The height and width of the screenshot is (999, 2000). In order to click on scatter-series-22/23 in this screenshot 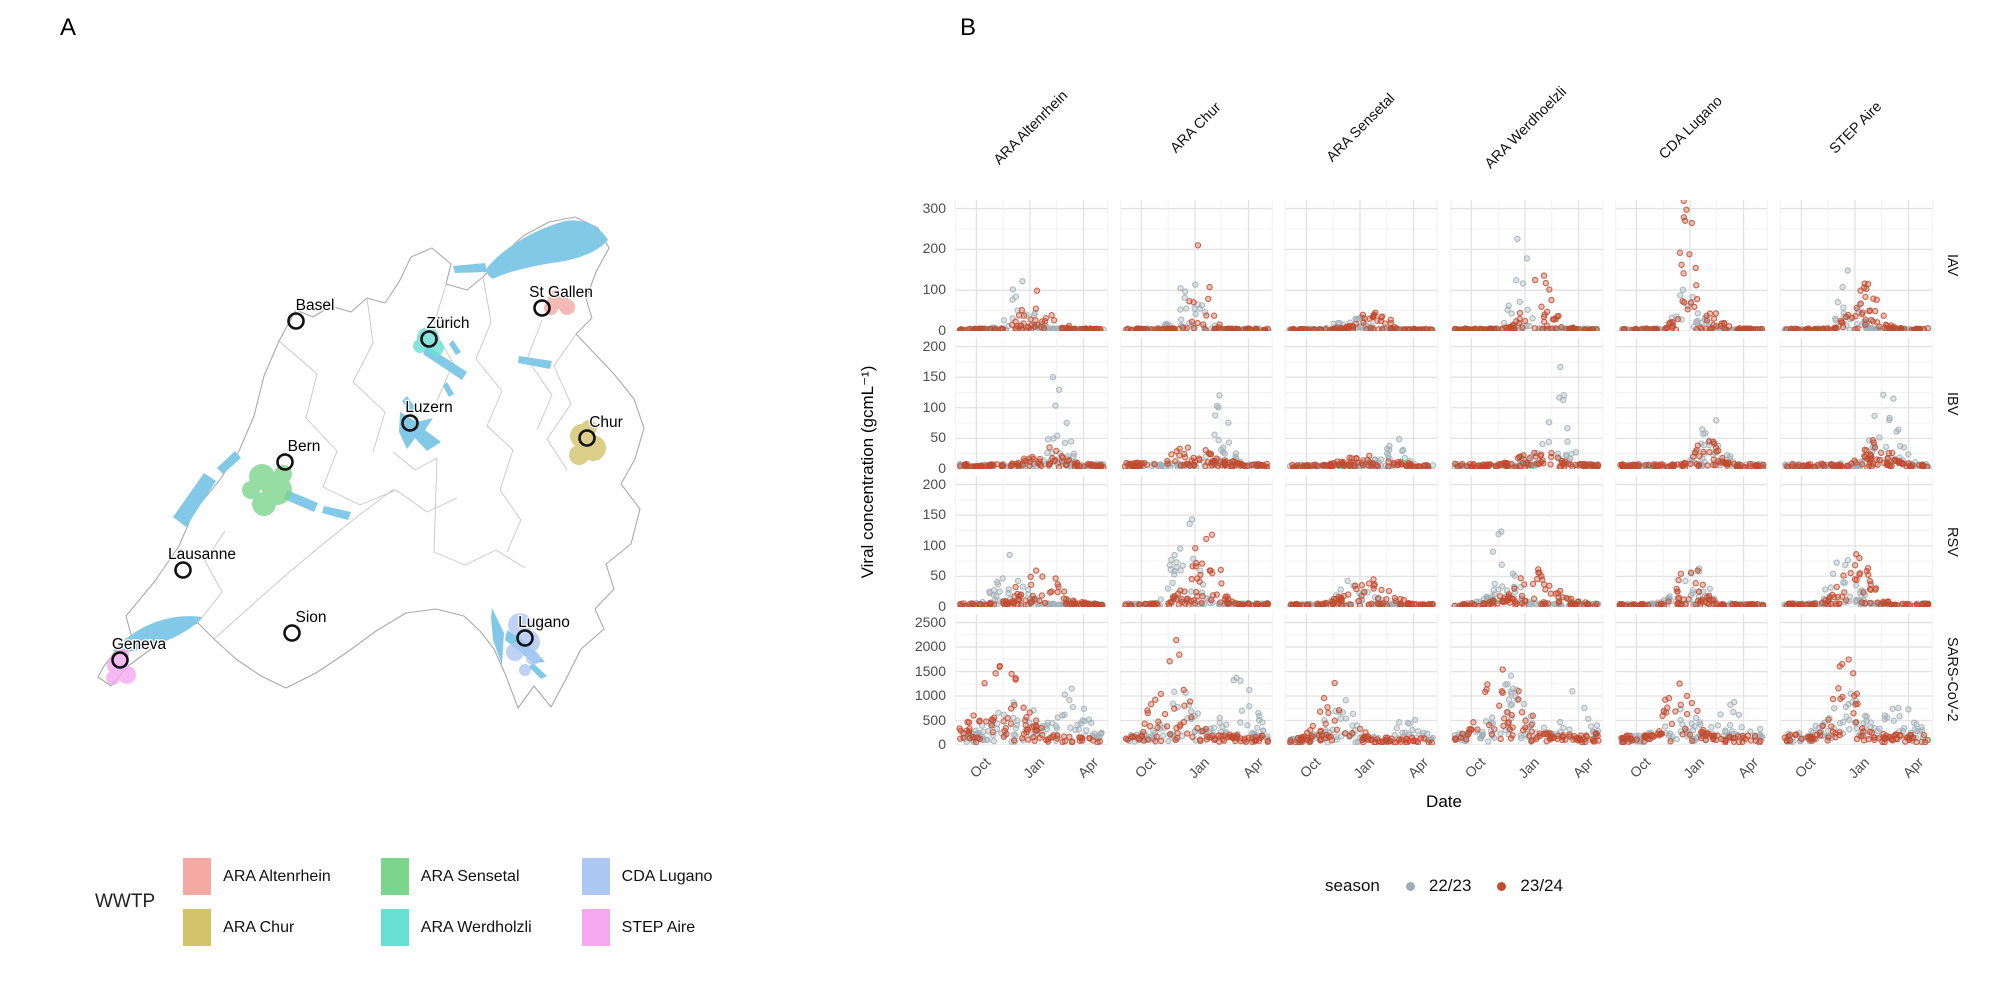, I will do `click(1691, 308)`.